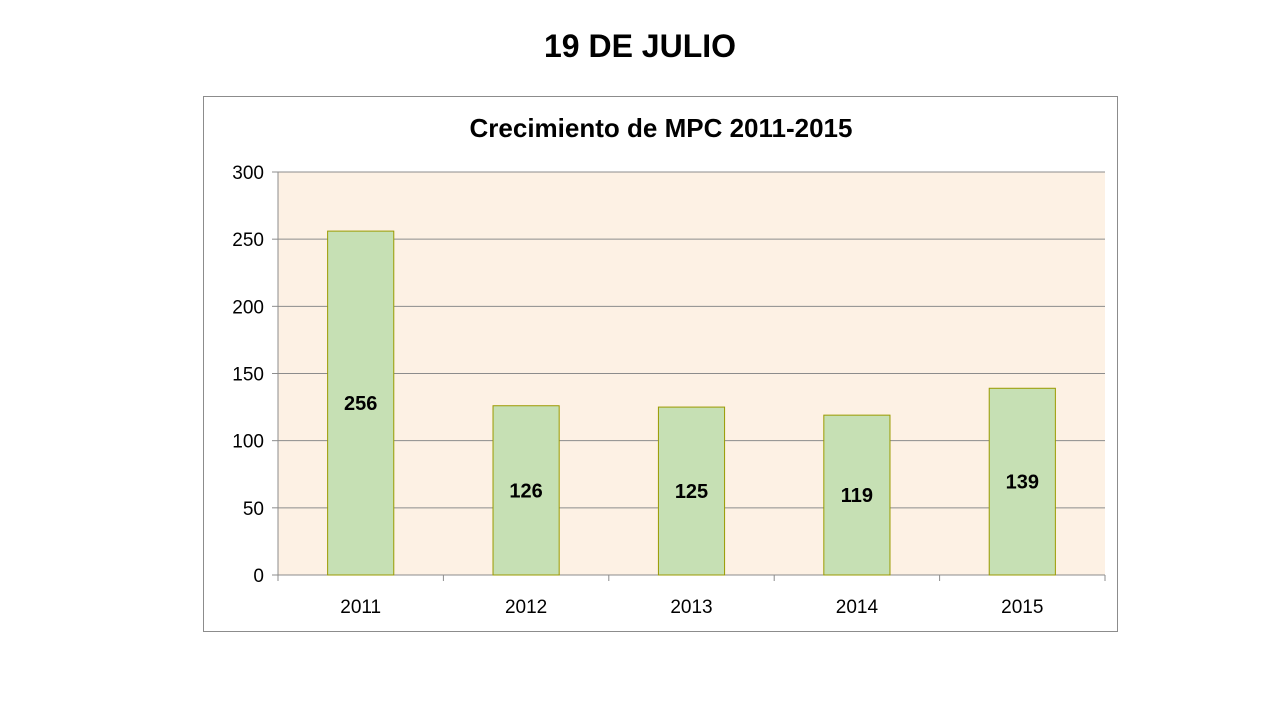 This screenshot has height=720, width=1280. What do you see at coordinates (691, 607) in the screenshot?
I see `x-tick-label: 2013` at bounding box center [691, 607].